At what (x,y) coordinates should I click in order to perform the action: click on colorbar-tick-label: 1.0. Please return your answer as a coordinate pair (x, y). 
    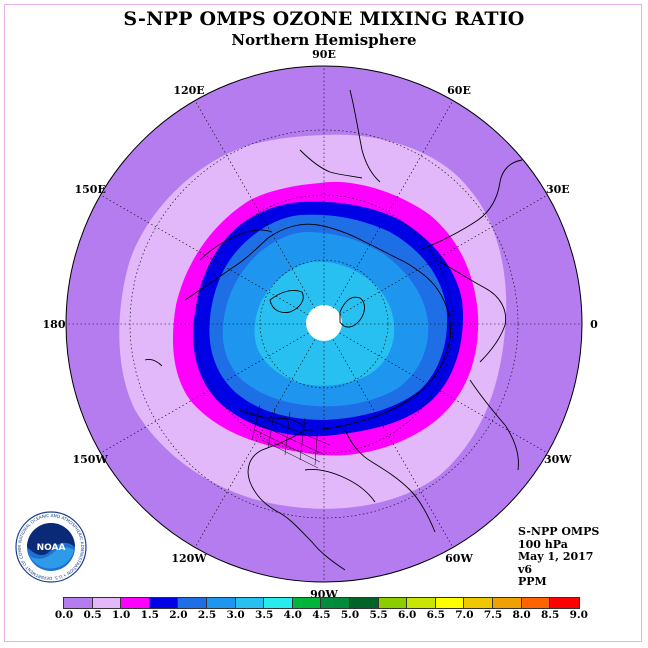
    Looking at the image, I should click on (121, 615).